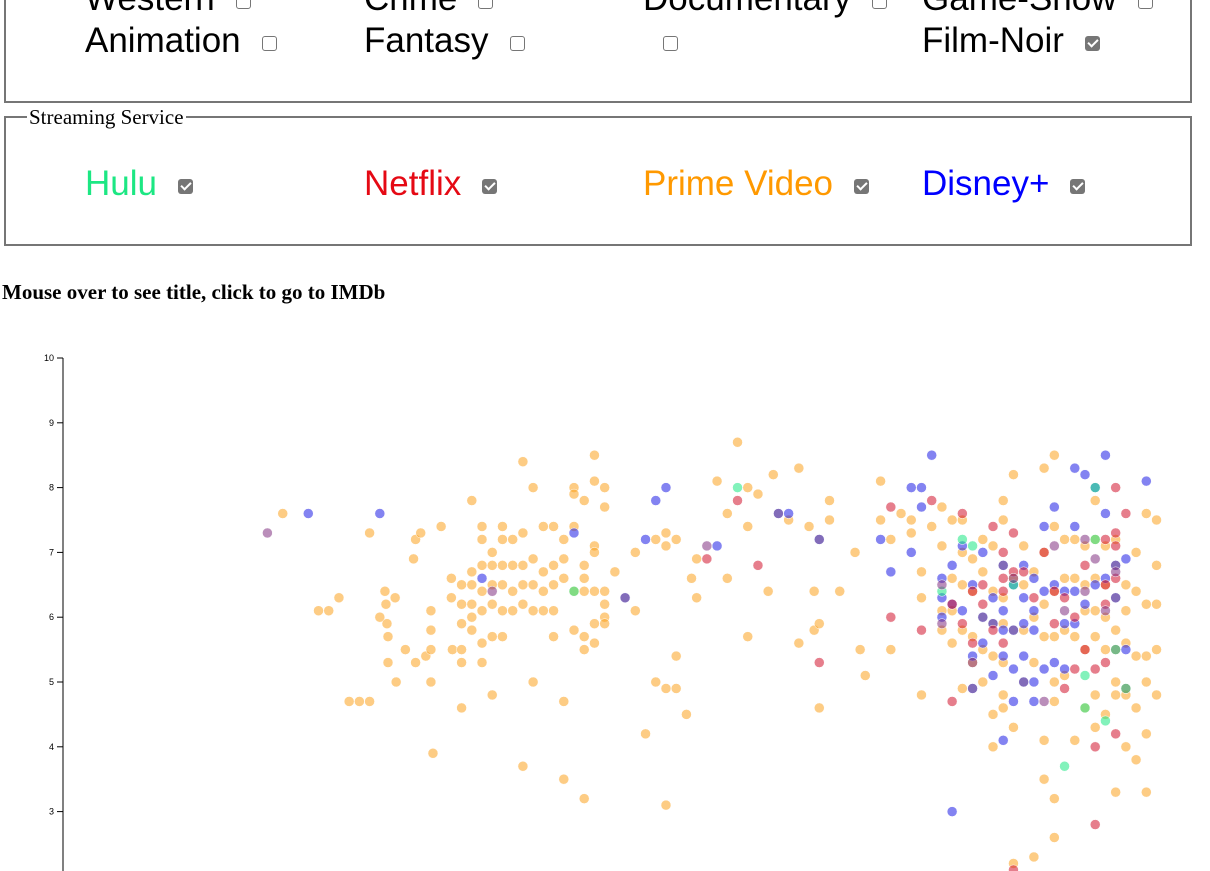  I want to click on movie-dot-hulu, so click(1115, 649).